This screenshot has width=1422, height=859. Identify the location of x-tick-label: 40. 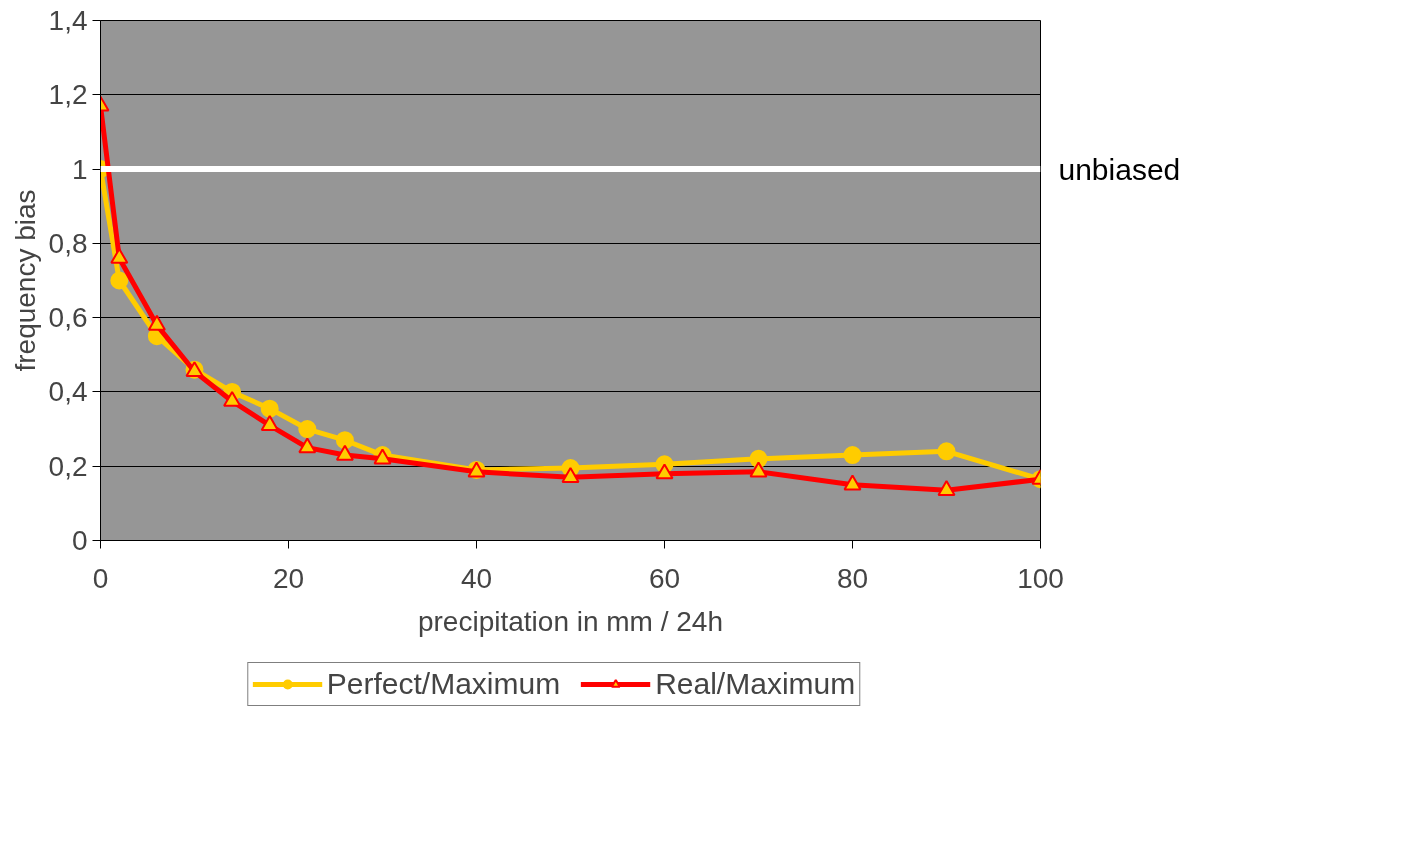
(476, 578).